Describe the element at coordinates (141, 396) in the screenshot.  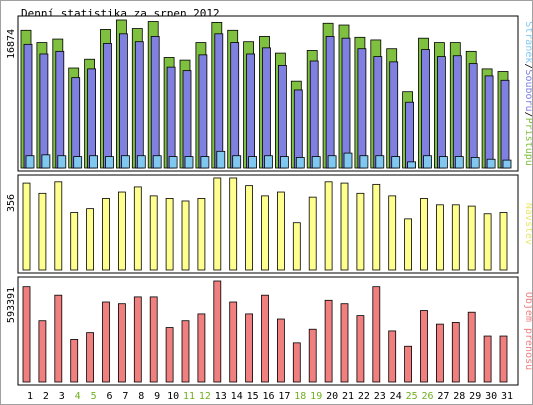
I see `x-tick-label-day-8: 8` at that location.